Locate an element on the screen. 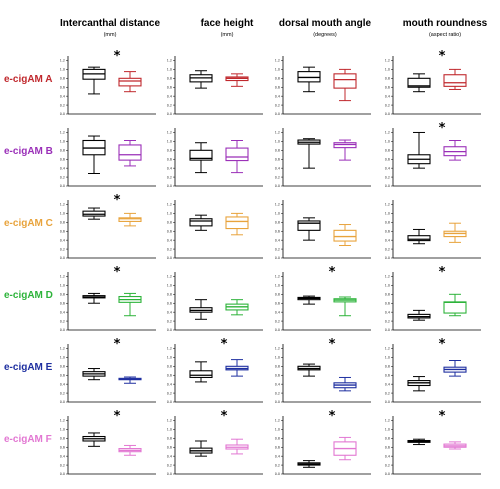 Image resolution: width=500 pixels, height=489 pixels. column-title: Intercanthal distance is located at coordinates (110, 23).